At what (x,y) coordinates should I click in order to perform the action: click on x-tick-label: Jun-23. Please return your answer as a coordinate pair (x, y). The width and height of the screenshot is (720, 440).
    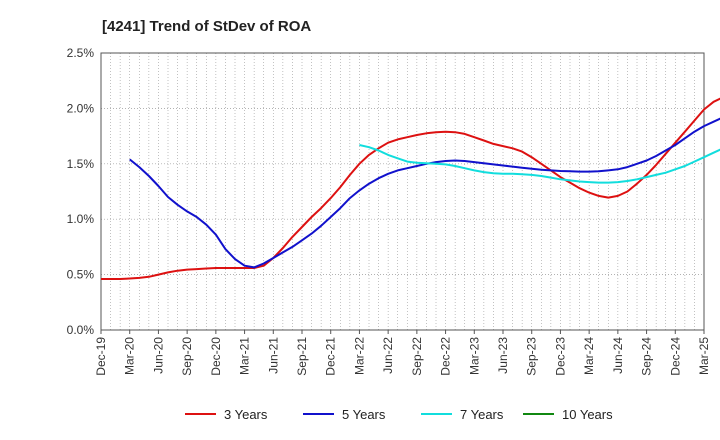
    Looking at the image, I should click on (503, 355).